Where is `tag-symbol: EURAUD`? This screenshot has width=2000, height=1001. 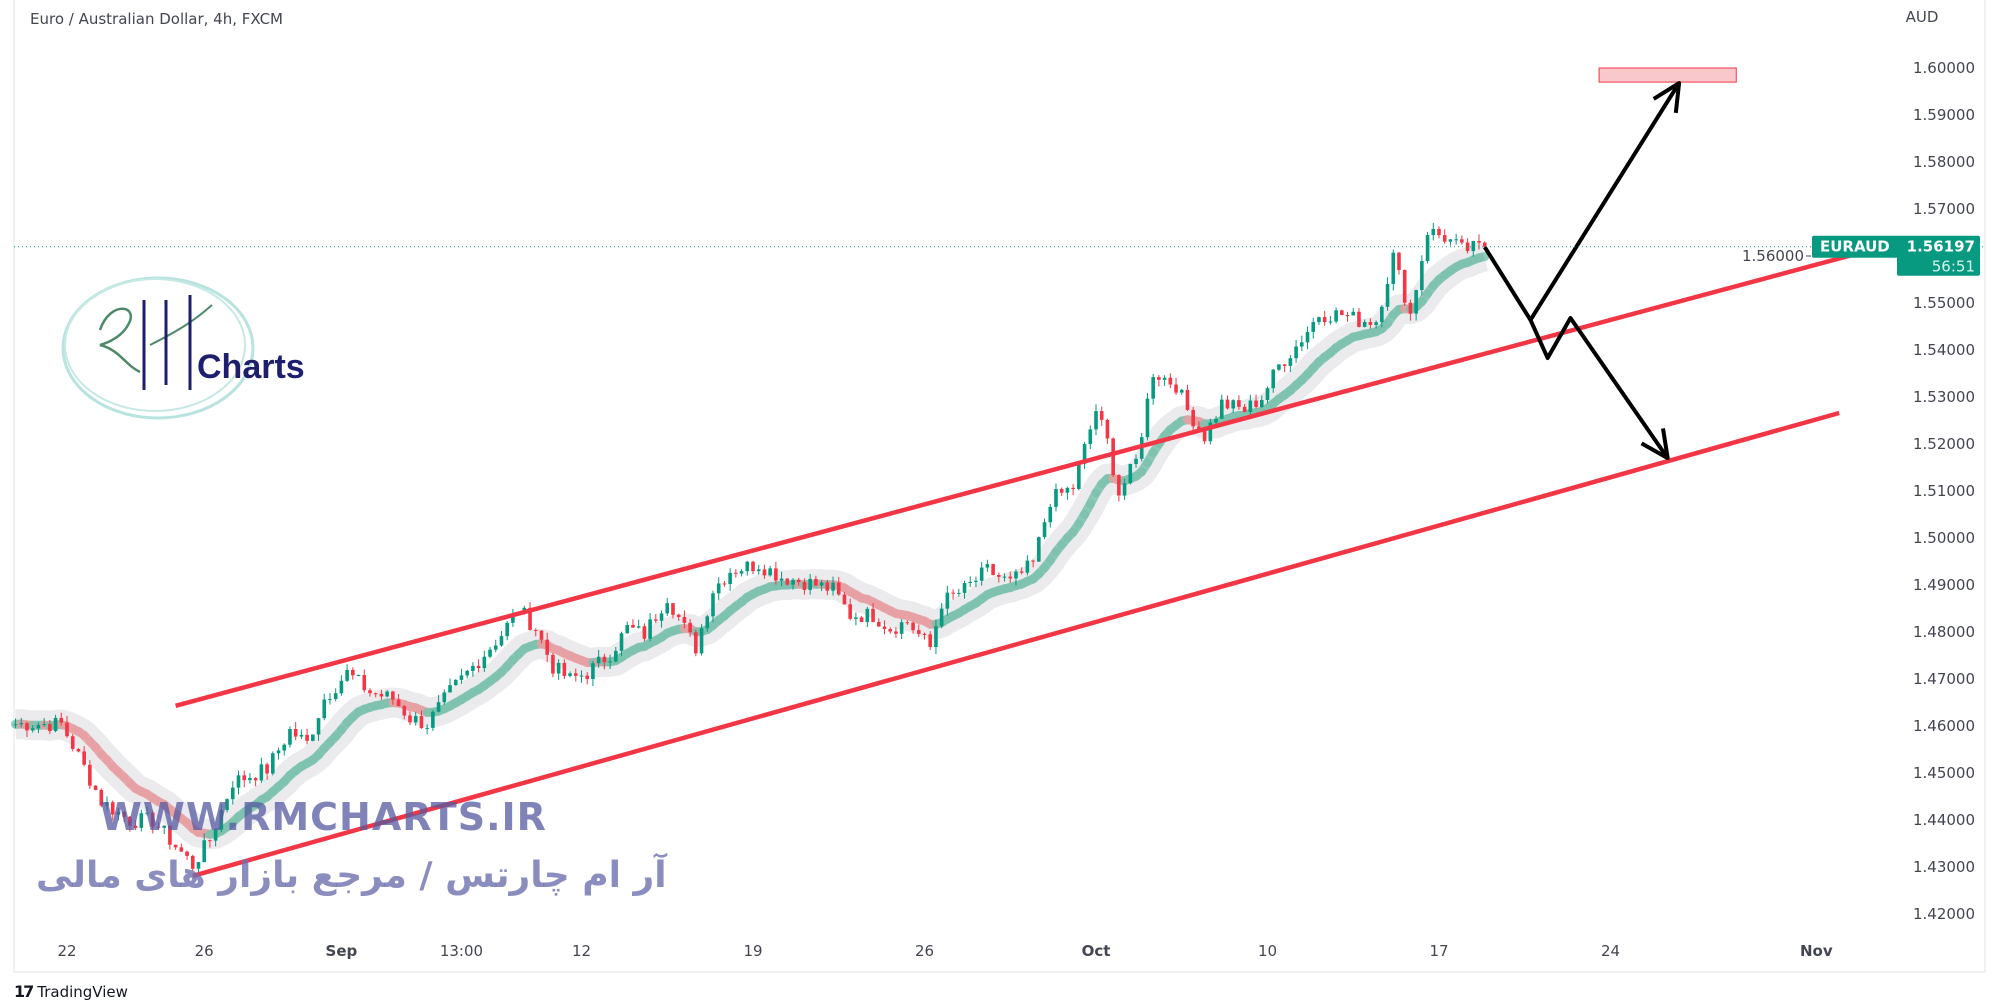
tag-symbol: EURAUD is located at coordinates (1855, 247).